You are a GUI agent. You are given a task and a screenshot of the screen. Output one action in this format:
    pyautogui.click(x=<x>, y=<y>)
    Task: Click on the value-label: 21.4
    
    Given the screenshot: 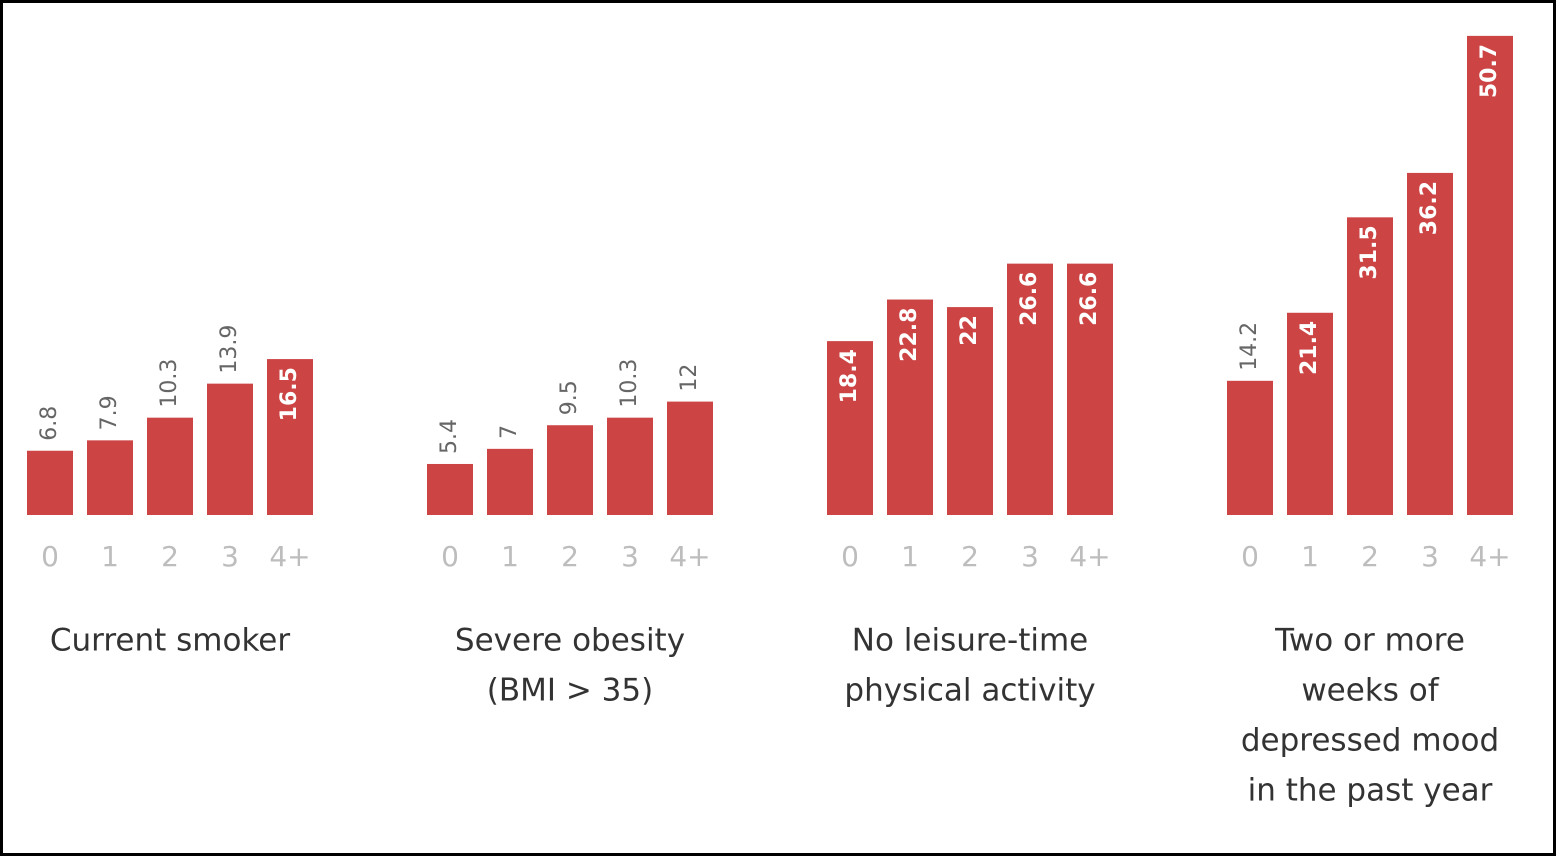 What is the action you would take?
    pyautogui.click(x=1309, y=348)
    